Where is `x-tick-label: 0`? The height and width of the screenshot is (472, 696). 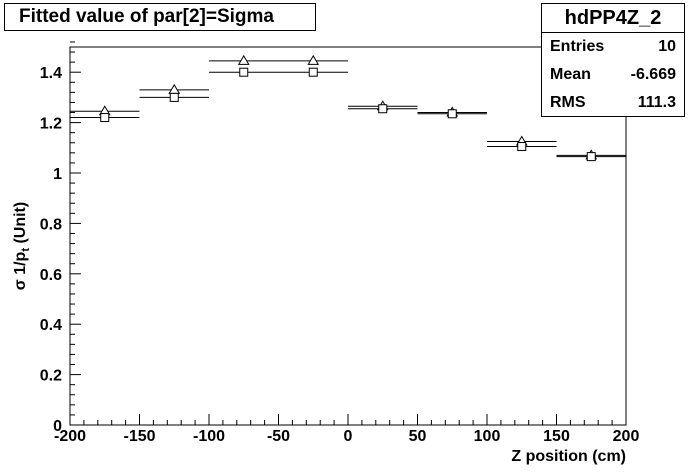 x-tick-label: 0 is located at coordinates (348, 436).